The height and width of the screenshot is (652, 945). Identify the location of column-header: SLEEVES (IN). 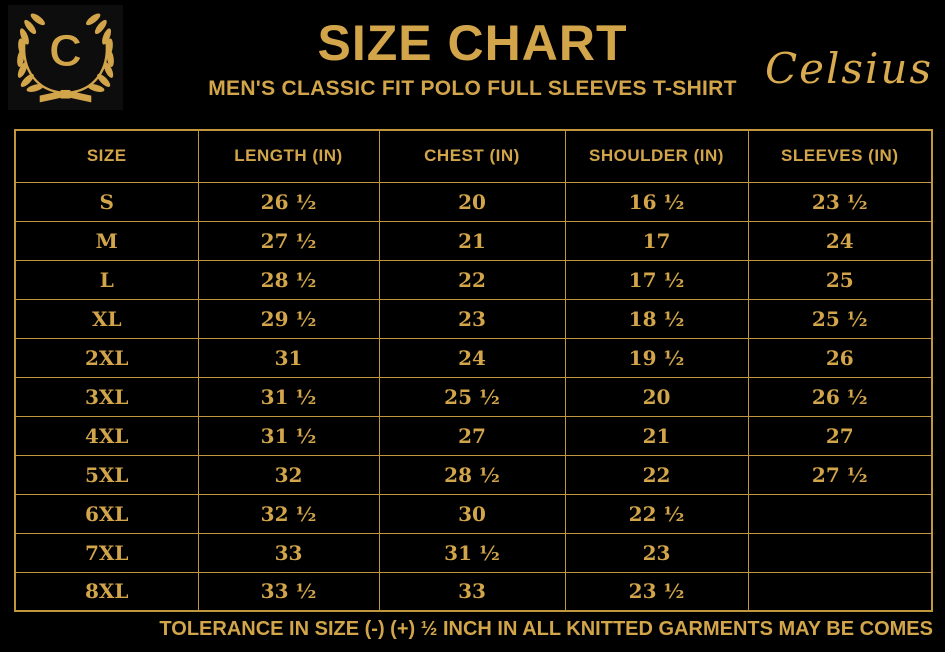
(840, 156).